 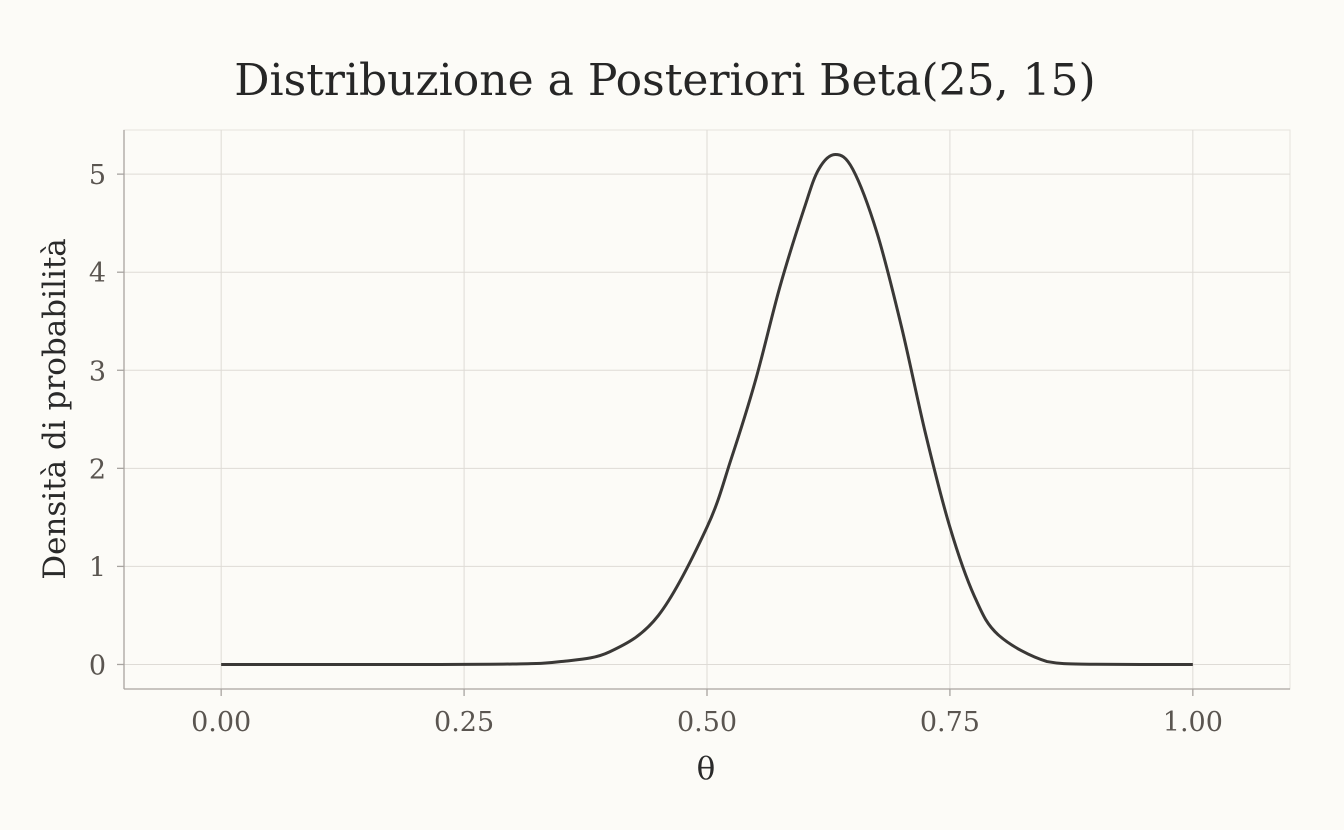 What do you see at coordinates (55, 409) in the screenshot?
I see `y-axis-label: Densità di probabilità` at bounding box center [55, 409].